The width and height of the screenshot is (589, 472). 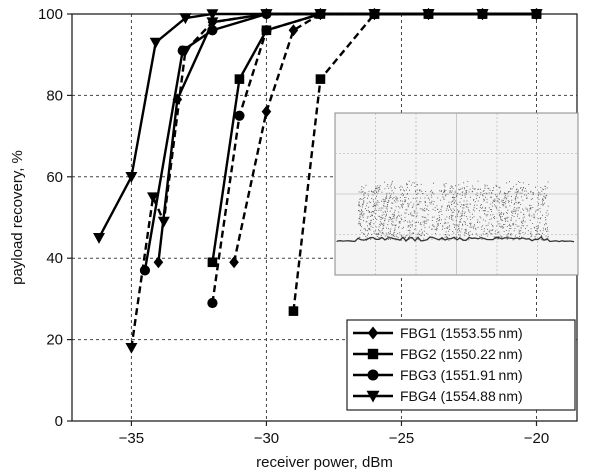 What do you see at coordinates (266, 438) in the screenshot?
I see `x-tick-label: −30` at bounding box center [266, 438].